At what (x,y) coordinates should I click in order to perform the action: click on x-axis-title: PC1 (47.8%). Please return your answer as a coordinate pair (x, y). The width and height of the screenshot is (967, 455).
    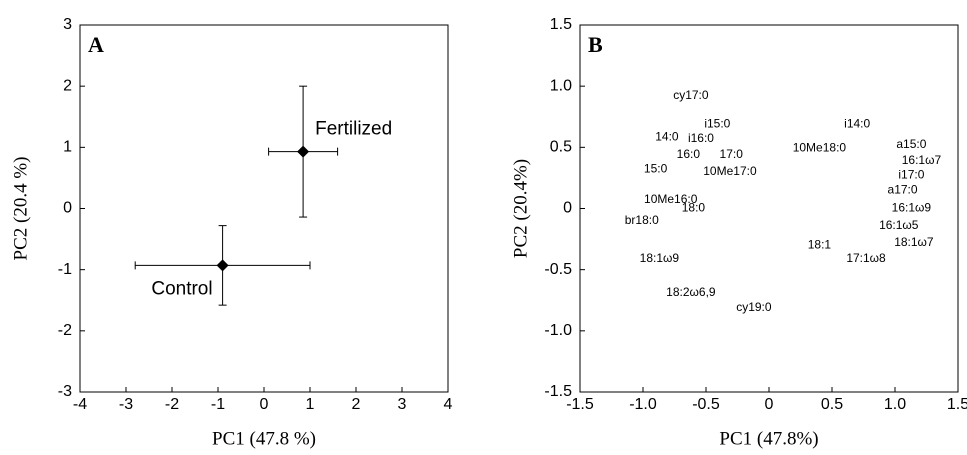
    Looking at the image, I should click on (768, 438).